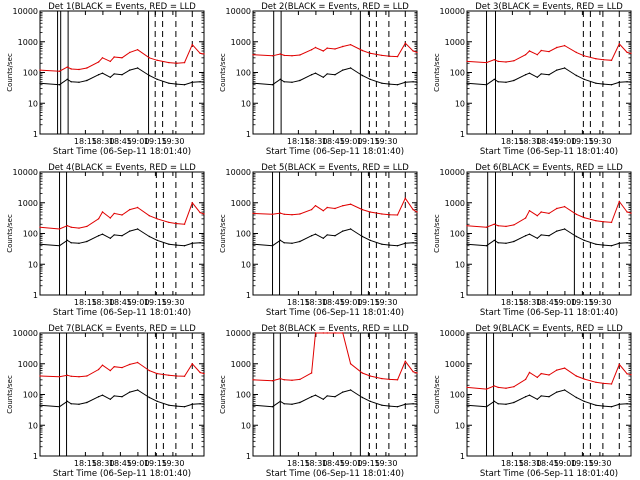  Describe the element at coordinates (512, 302) in the screenshot. I see `x-tick-label: 18:15` at that location.